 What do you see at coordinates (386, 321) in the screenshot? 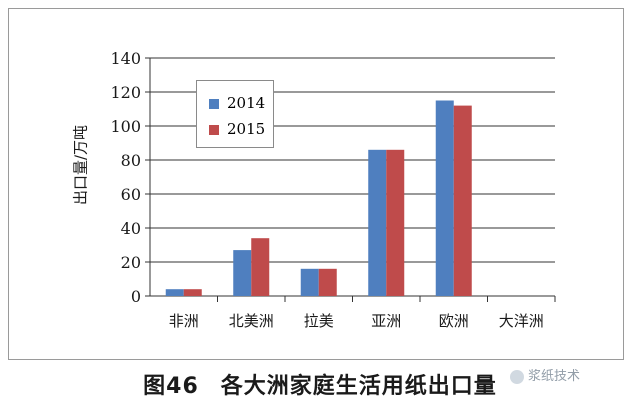
I see `x-tick-label-3: 亚洲` at bounding box center [386, 321].